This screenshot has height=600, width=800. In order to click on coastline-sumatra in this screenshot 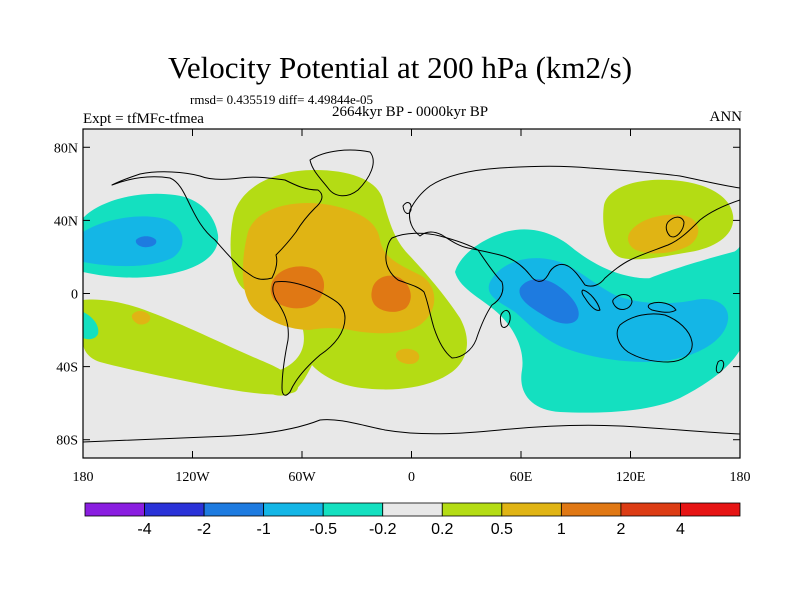, I will do `click(591, 300)`.